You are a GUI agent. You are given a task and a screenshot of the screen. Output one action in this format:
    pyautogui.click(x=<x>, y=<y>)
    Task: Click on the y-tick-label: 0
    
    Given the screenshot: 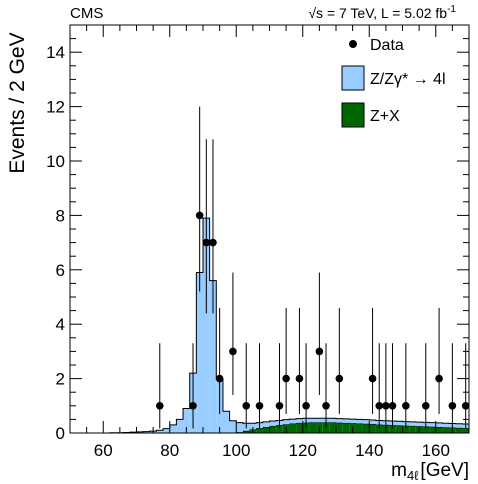 What is the action you would take?
    pyautogui.click(x=60, y=433)
    